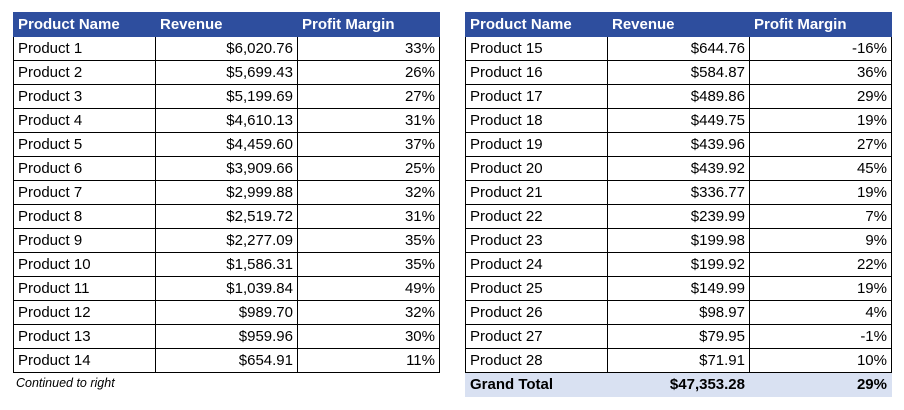 This screenshot has height=410, width=904. I want to click on cell-revenue: $959.96, so click(226, 336).